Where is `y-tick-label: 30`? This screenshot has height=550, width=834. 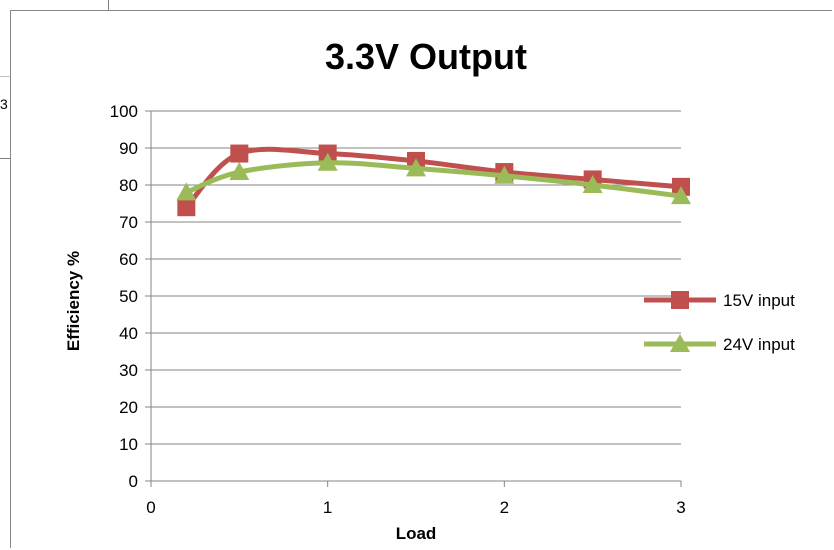 y-tick-label: 30 is located at coordinates (128, 370).